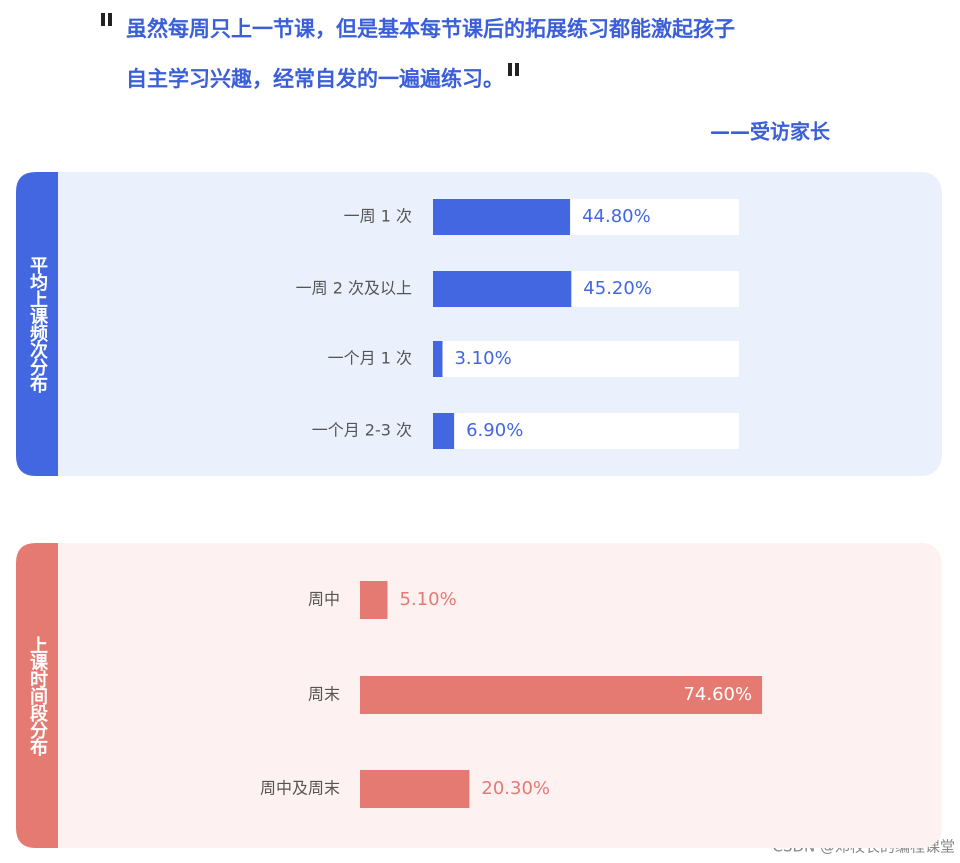 The width and height of the screenshot is (960, 863). Describe the element at coordinates (354, 288) in the screenshot. I see `category-label: 一周 2 次及以上` at that location.